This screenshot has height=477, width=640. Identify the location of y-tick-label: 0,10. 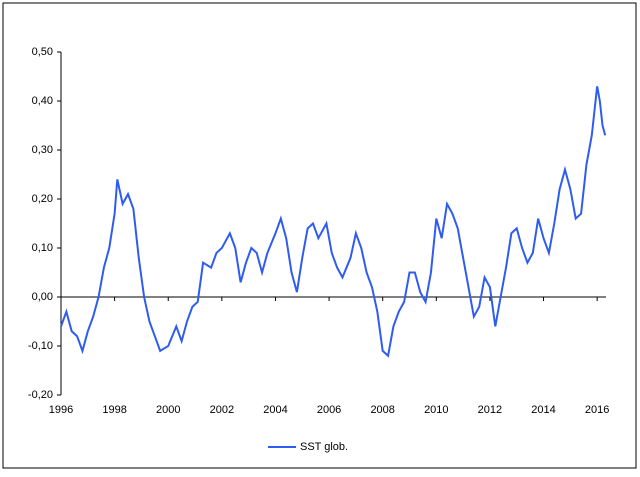
(42, 248).